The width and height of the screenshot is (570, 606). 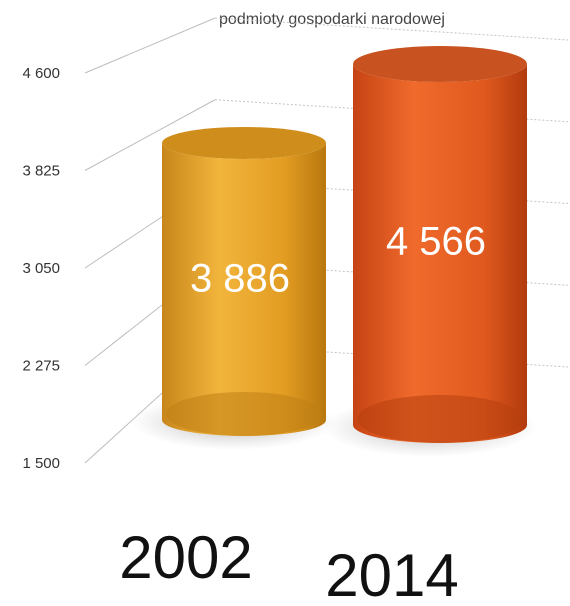 What do you see at coordinates (185, 557) in the screenshot?
I see `category-label: 2002` at bounding box center [185, 557].